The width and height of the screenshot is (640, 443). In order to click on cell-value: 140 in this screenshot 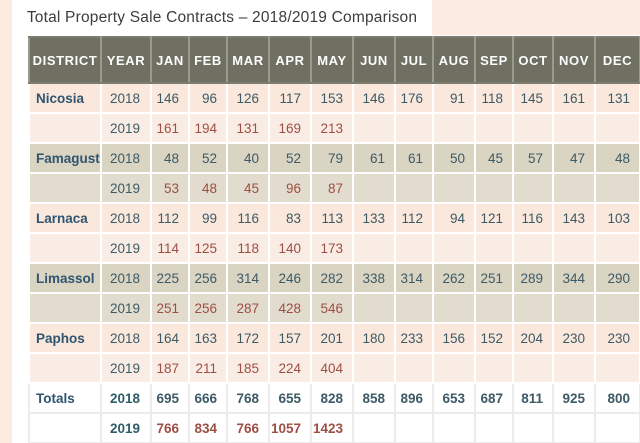, I will do `click(290, 248)`.